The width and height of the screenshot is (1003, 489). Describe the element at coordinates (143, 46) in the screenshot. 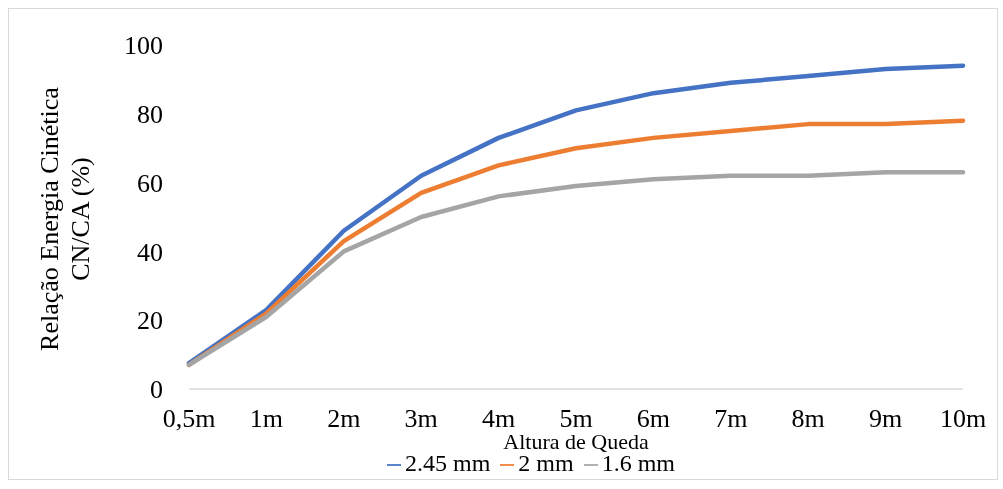

I see `y-tick-label: 100` at that location.